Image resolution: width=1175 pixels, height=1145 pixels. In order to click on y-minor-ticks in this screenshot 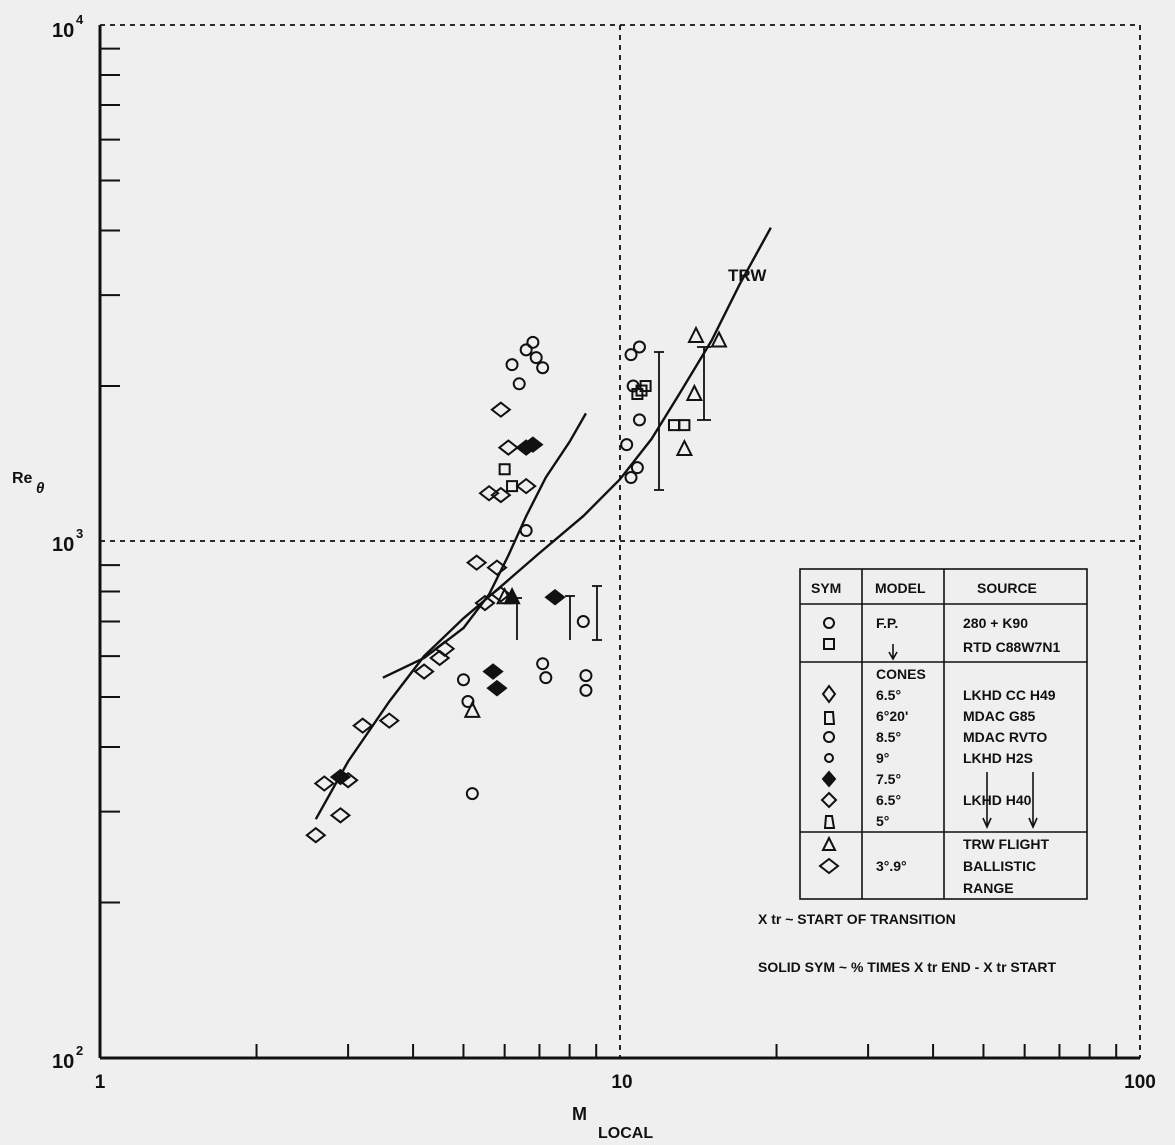, I will do `click(110, 475)`.